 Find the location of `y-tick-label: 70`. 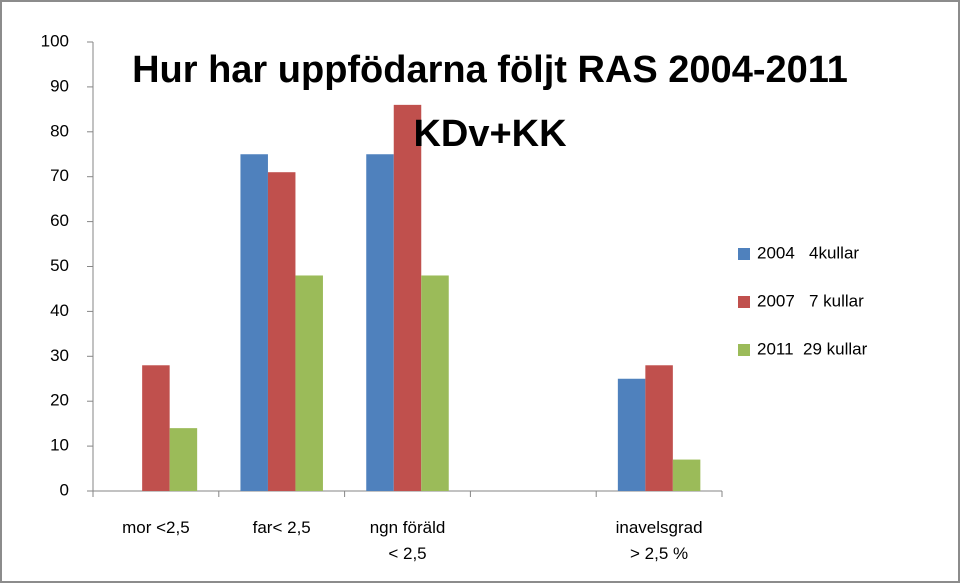

y-tick-label: 70 is located at coordinates (59, 175).